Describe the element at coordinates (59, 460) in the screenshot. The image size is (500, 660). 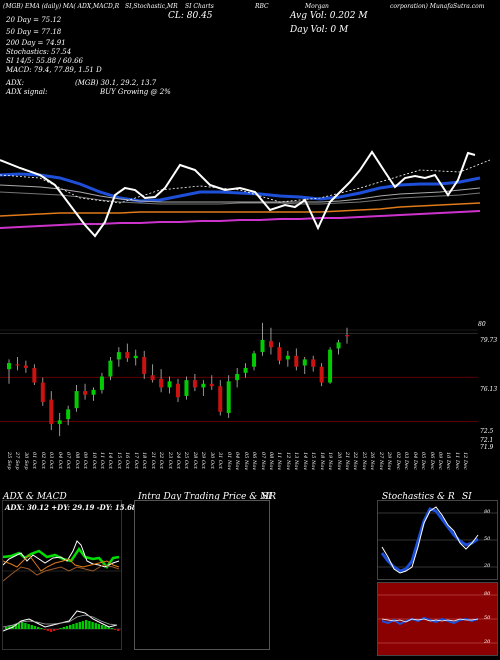
I see `date-label: 04 Oct` at that location.